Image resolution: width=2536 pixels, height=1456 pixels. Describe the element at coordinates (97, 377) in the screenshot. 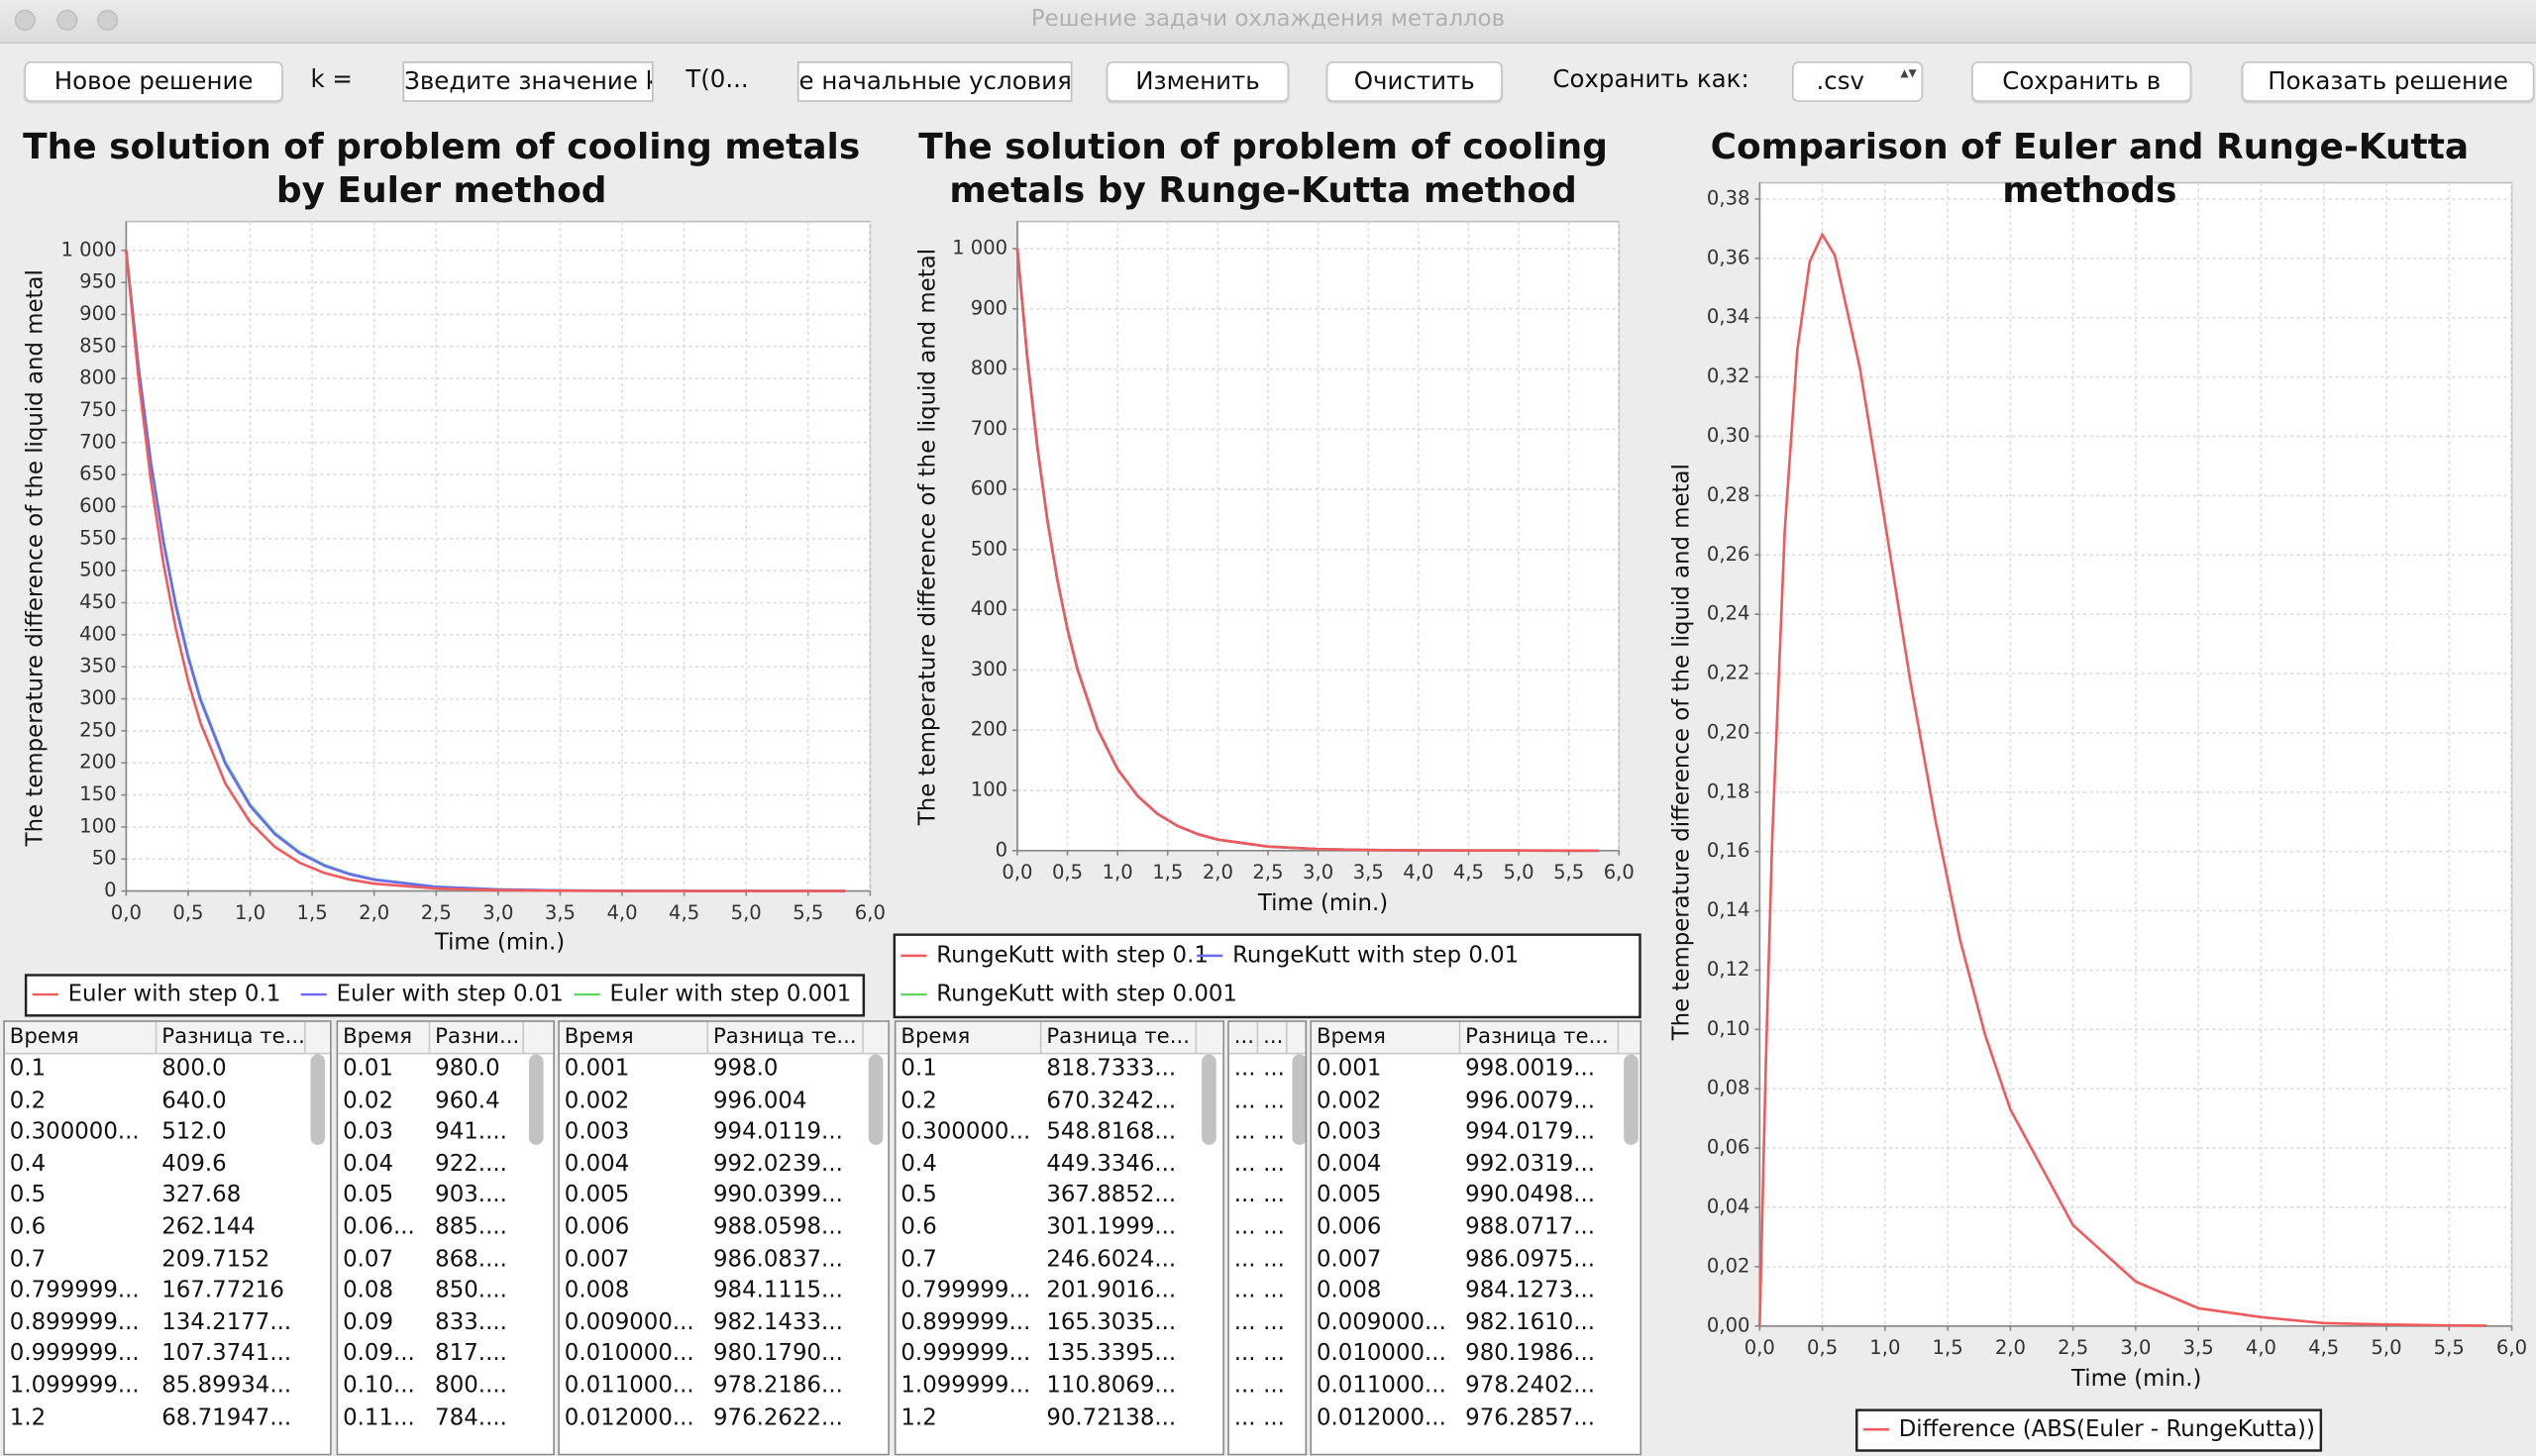

I see `y-tick-label: 800` at that location.